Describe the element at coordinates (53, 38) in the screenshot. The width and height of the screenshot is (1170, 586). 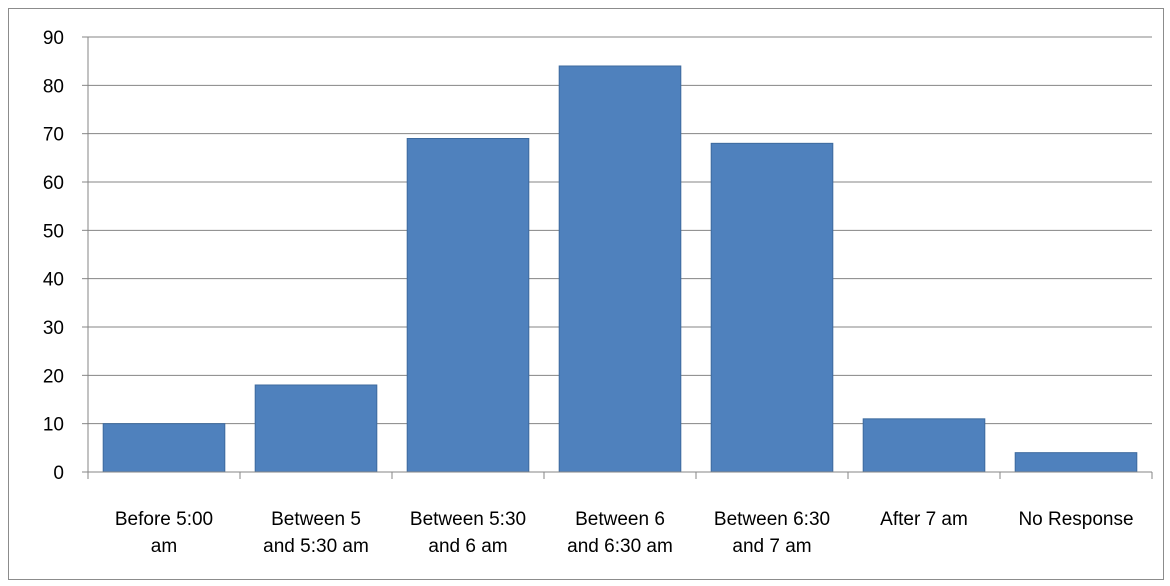
I see `y-tick-label: 90` at that location.